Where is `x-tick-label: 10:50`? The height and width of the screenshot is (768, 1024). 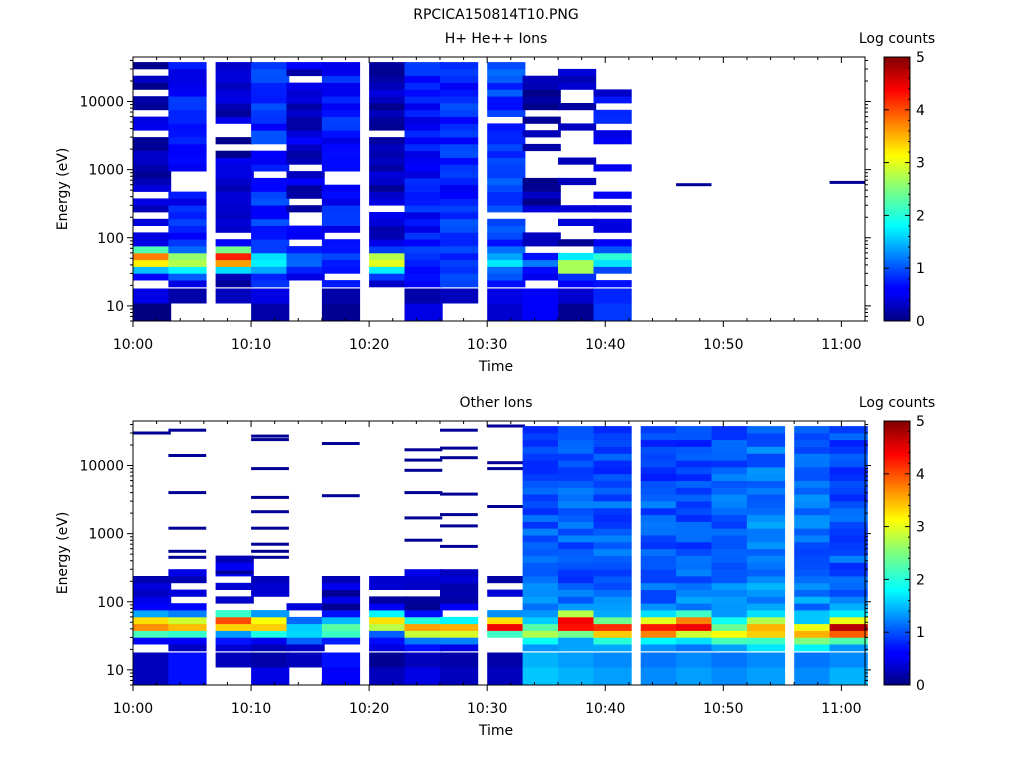 x-tick-label: 10:50 is located at coordinates (723, 345).